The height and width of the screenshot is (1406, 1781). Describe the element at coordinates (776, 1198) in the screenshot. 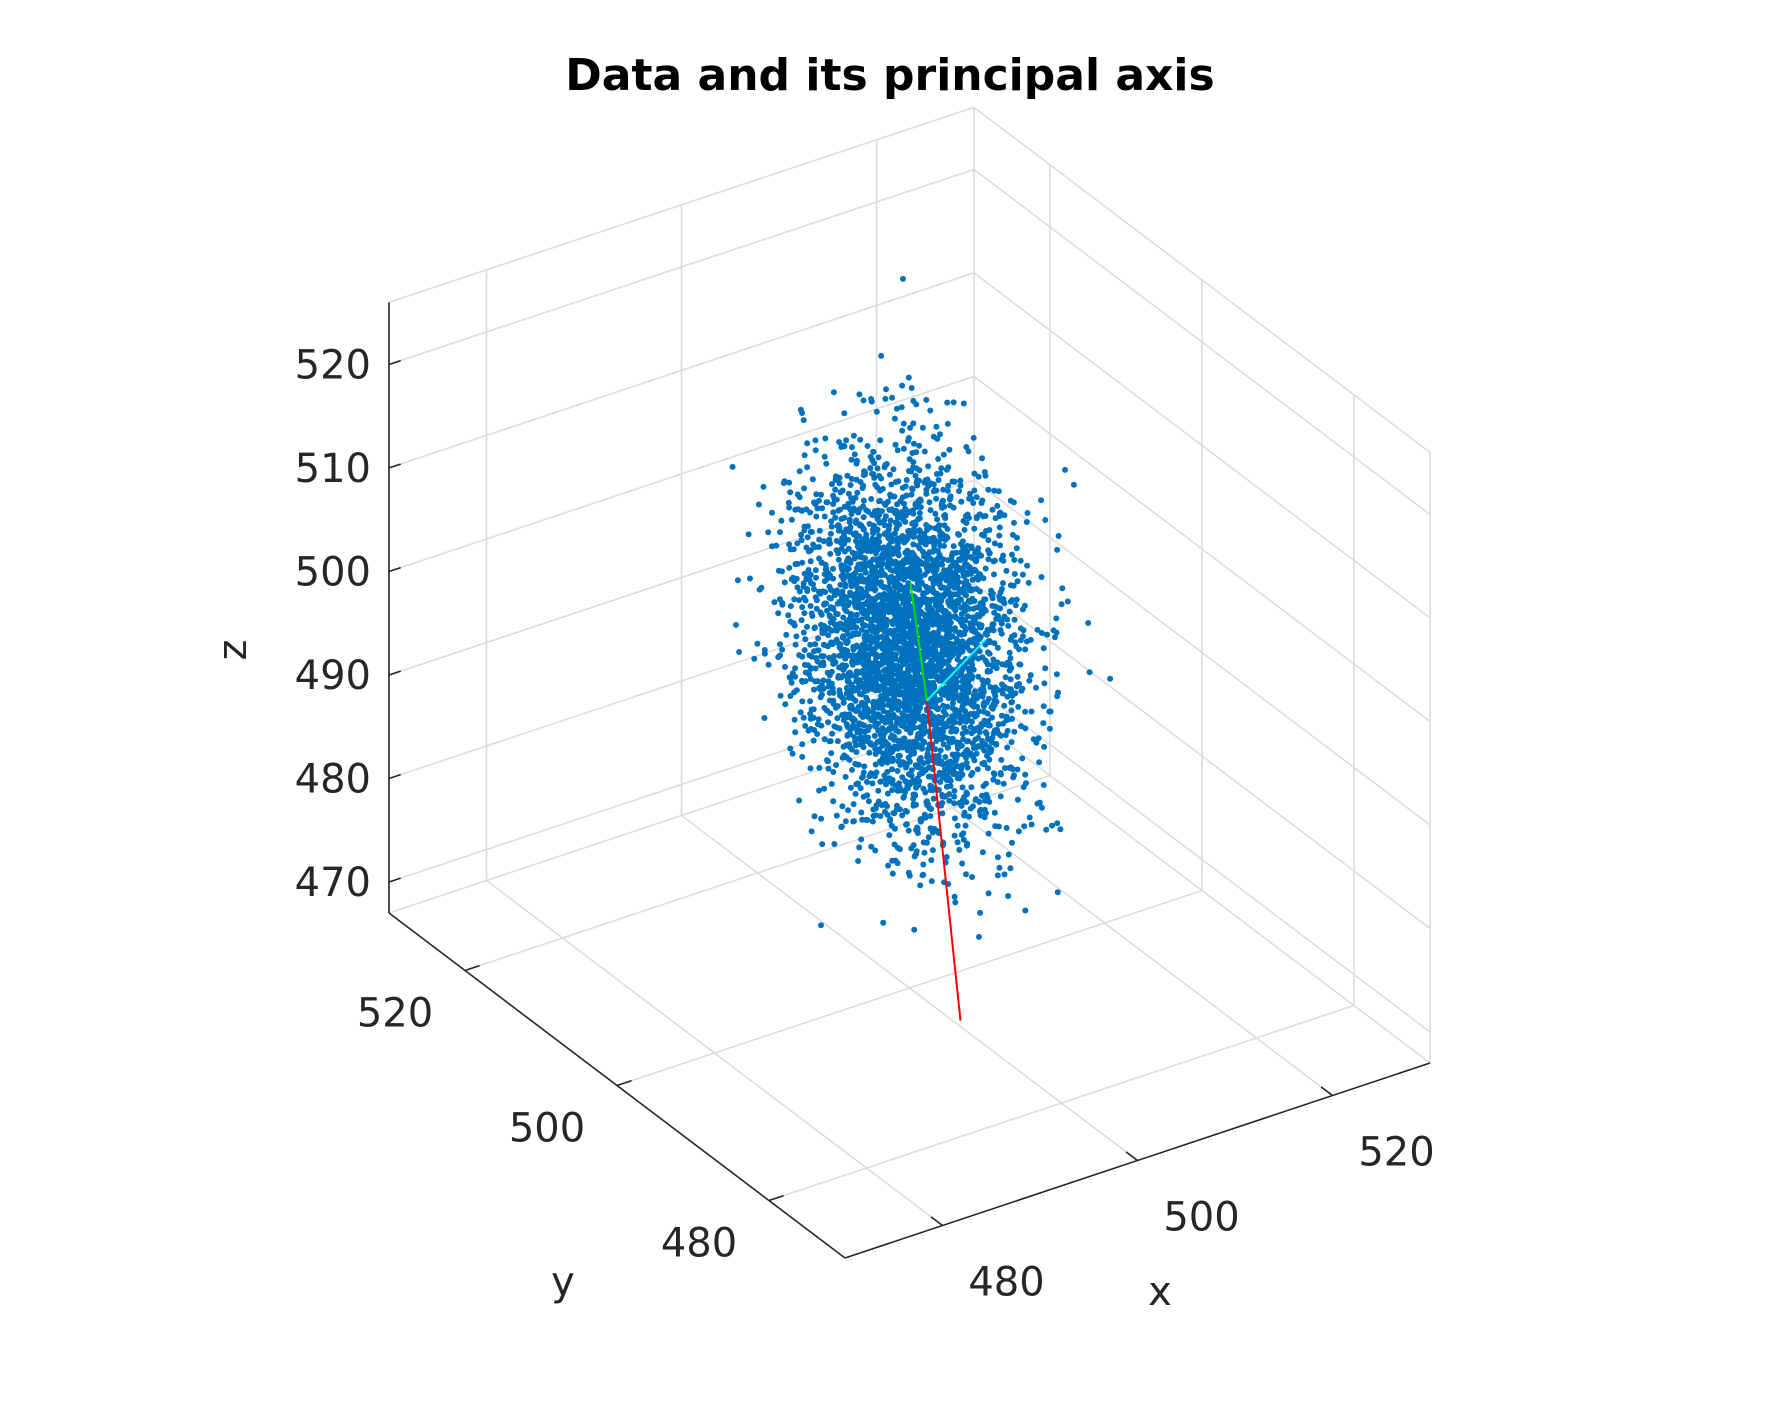

I see `y-tick-mark` at that location.